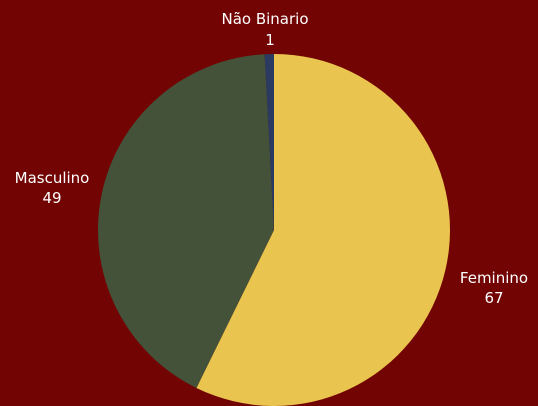 Image resolution: width=538 pixels, height=406 pixels. Describe the element at coordinates (52, 178) in the screenshot. I see `slice-label-masculino: Masculino` at that location.